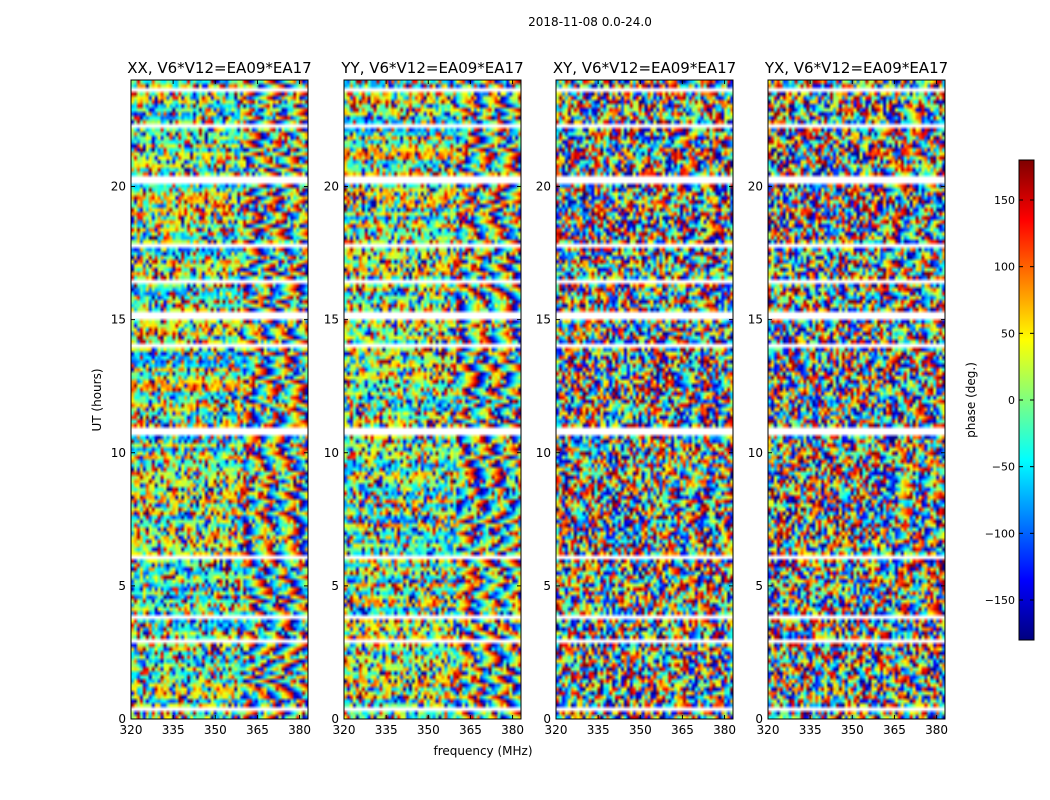 The image size is (1050, 800). I want to click on heatmap-xy, so click(644, 399).